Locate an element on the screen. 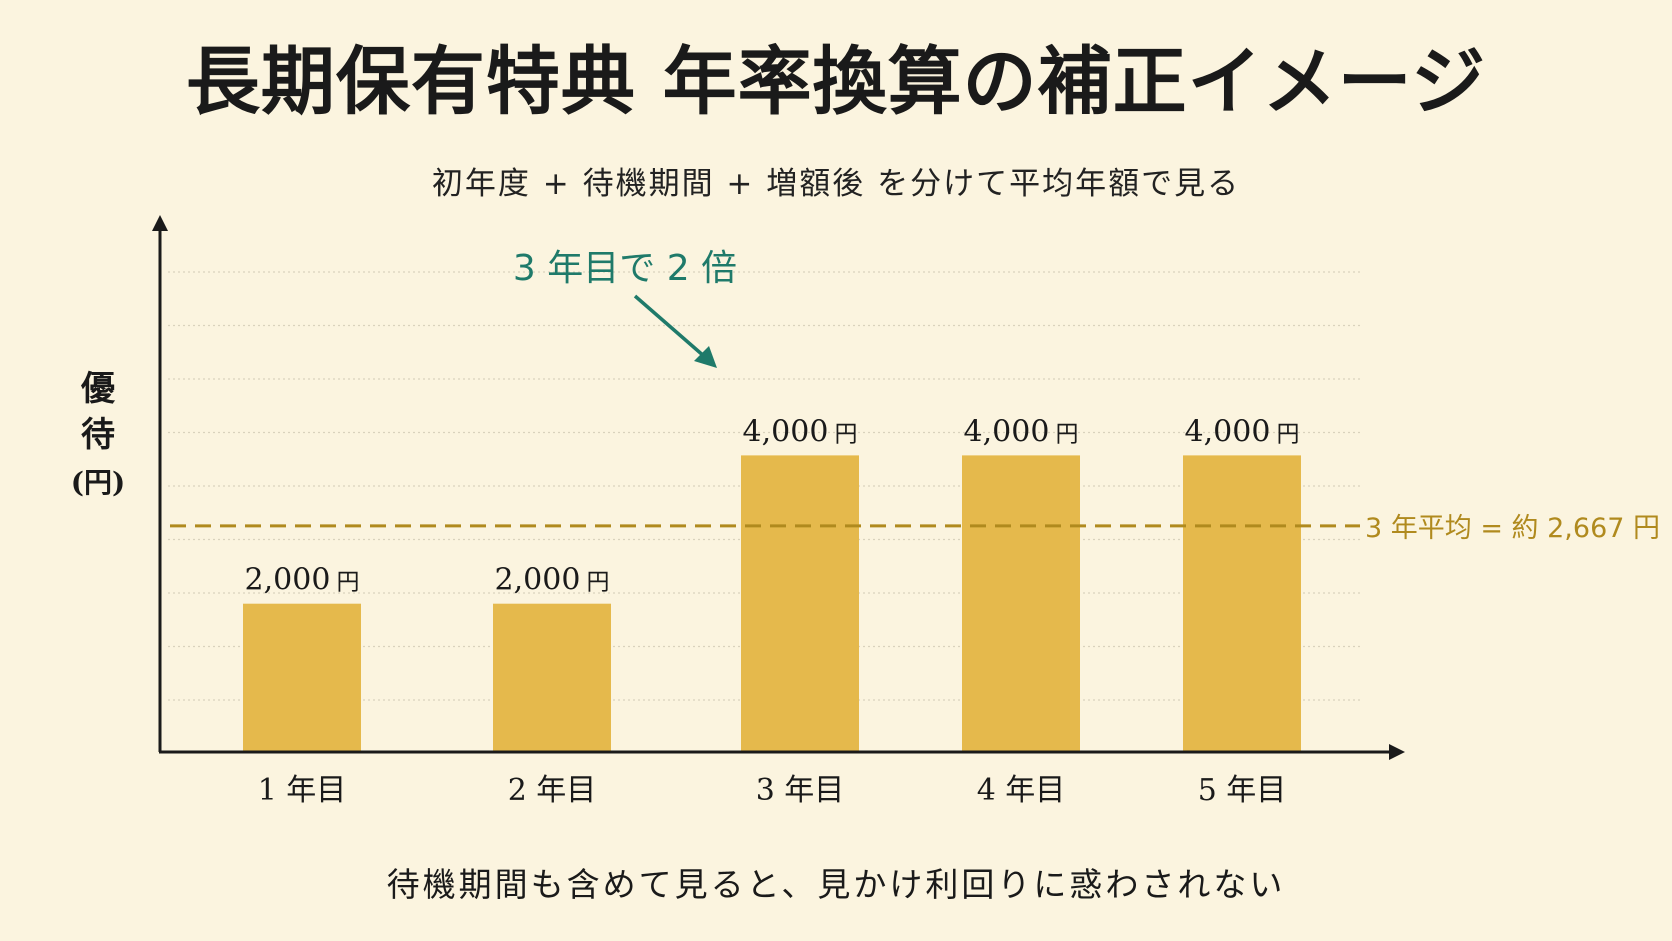 The width and height of the screenshot is (1672, 941). footer-note: 待機期間も含めて見ると、見かけ利回りに惑わされない is located at coordinates (836, 884).